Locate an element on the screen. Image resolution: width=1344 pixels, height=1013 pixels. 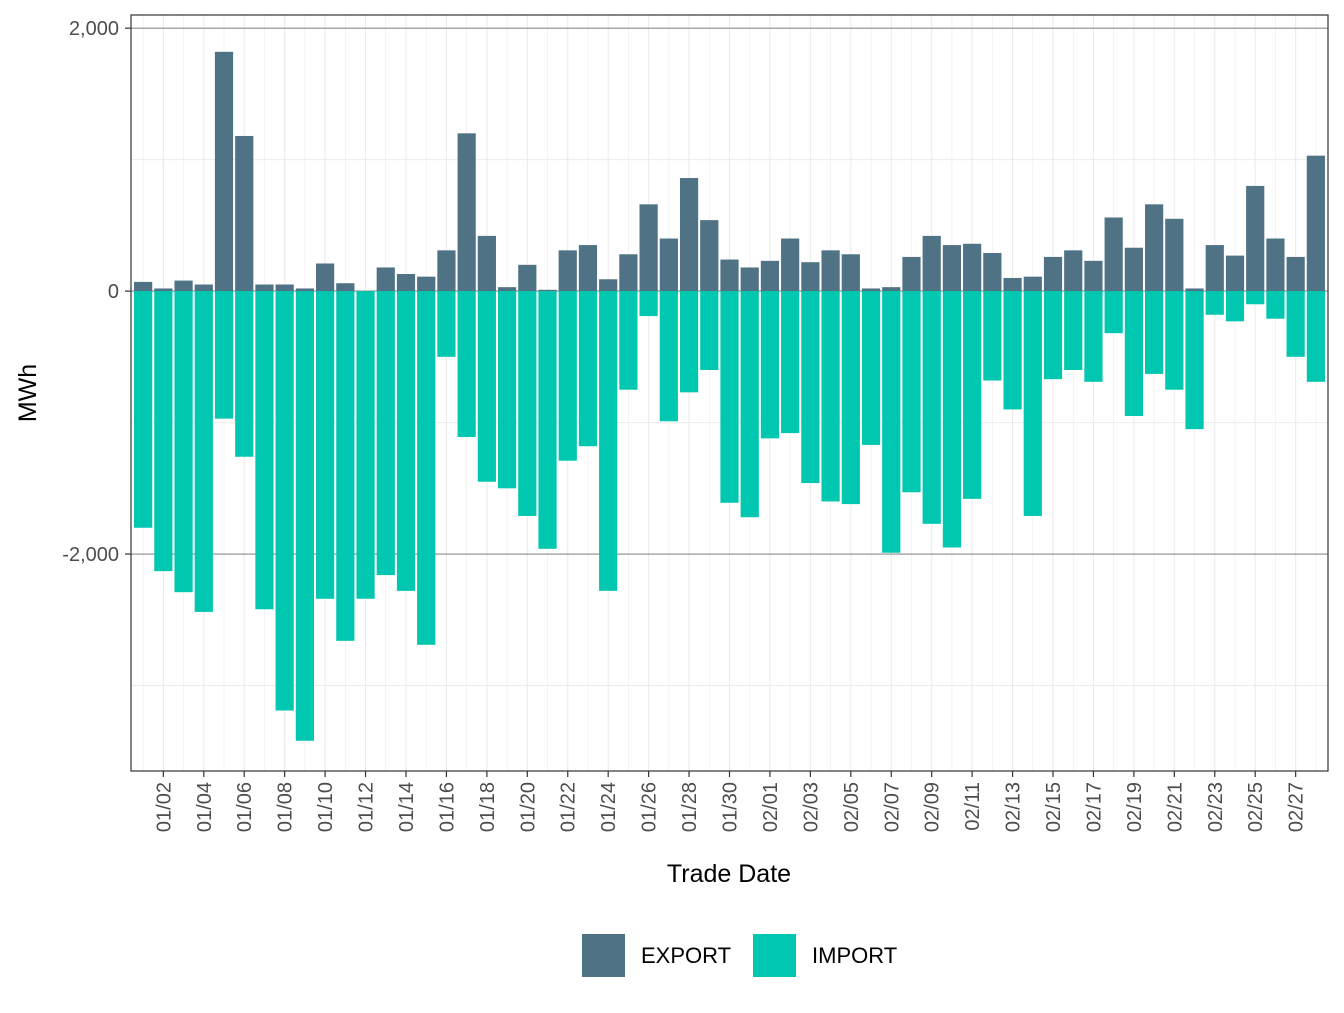
x-tick-label-01-18: 01/18 is located at coordinates (488, 807).